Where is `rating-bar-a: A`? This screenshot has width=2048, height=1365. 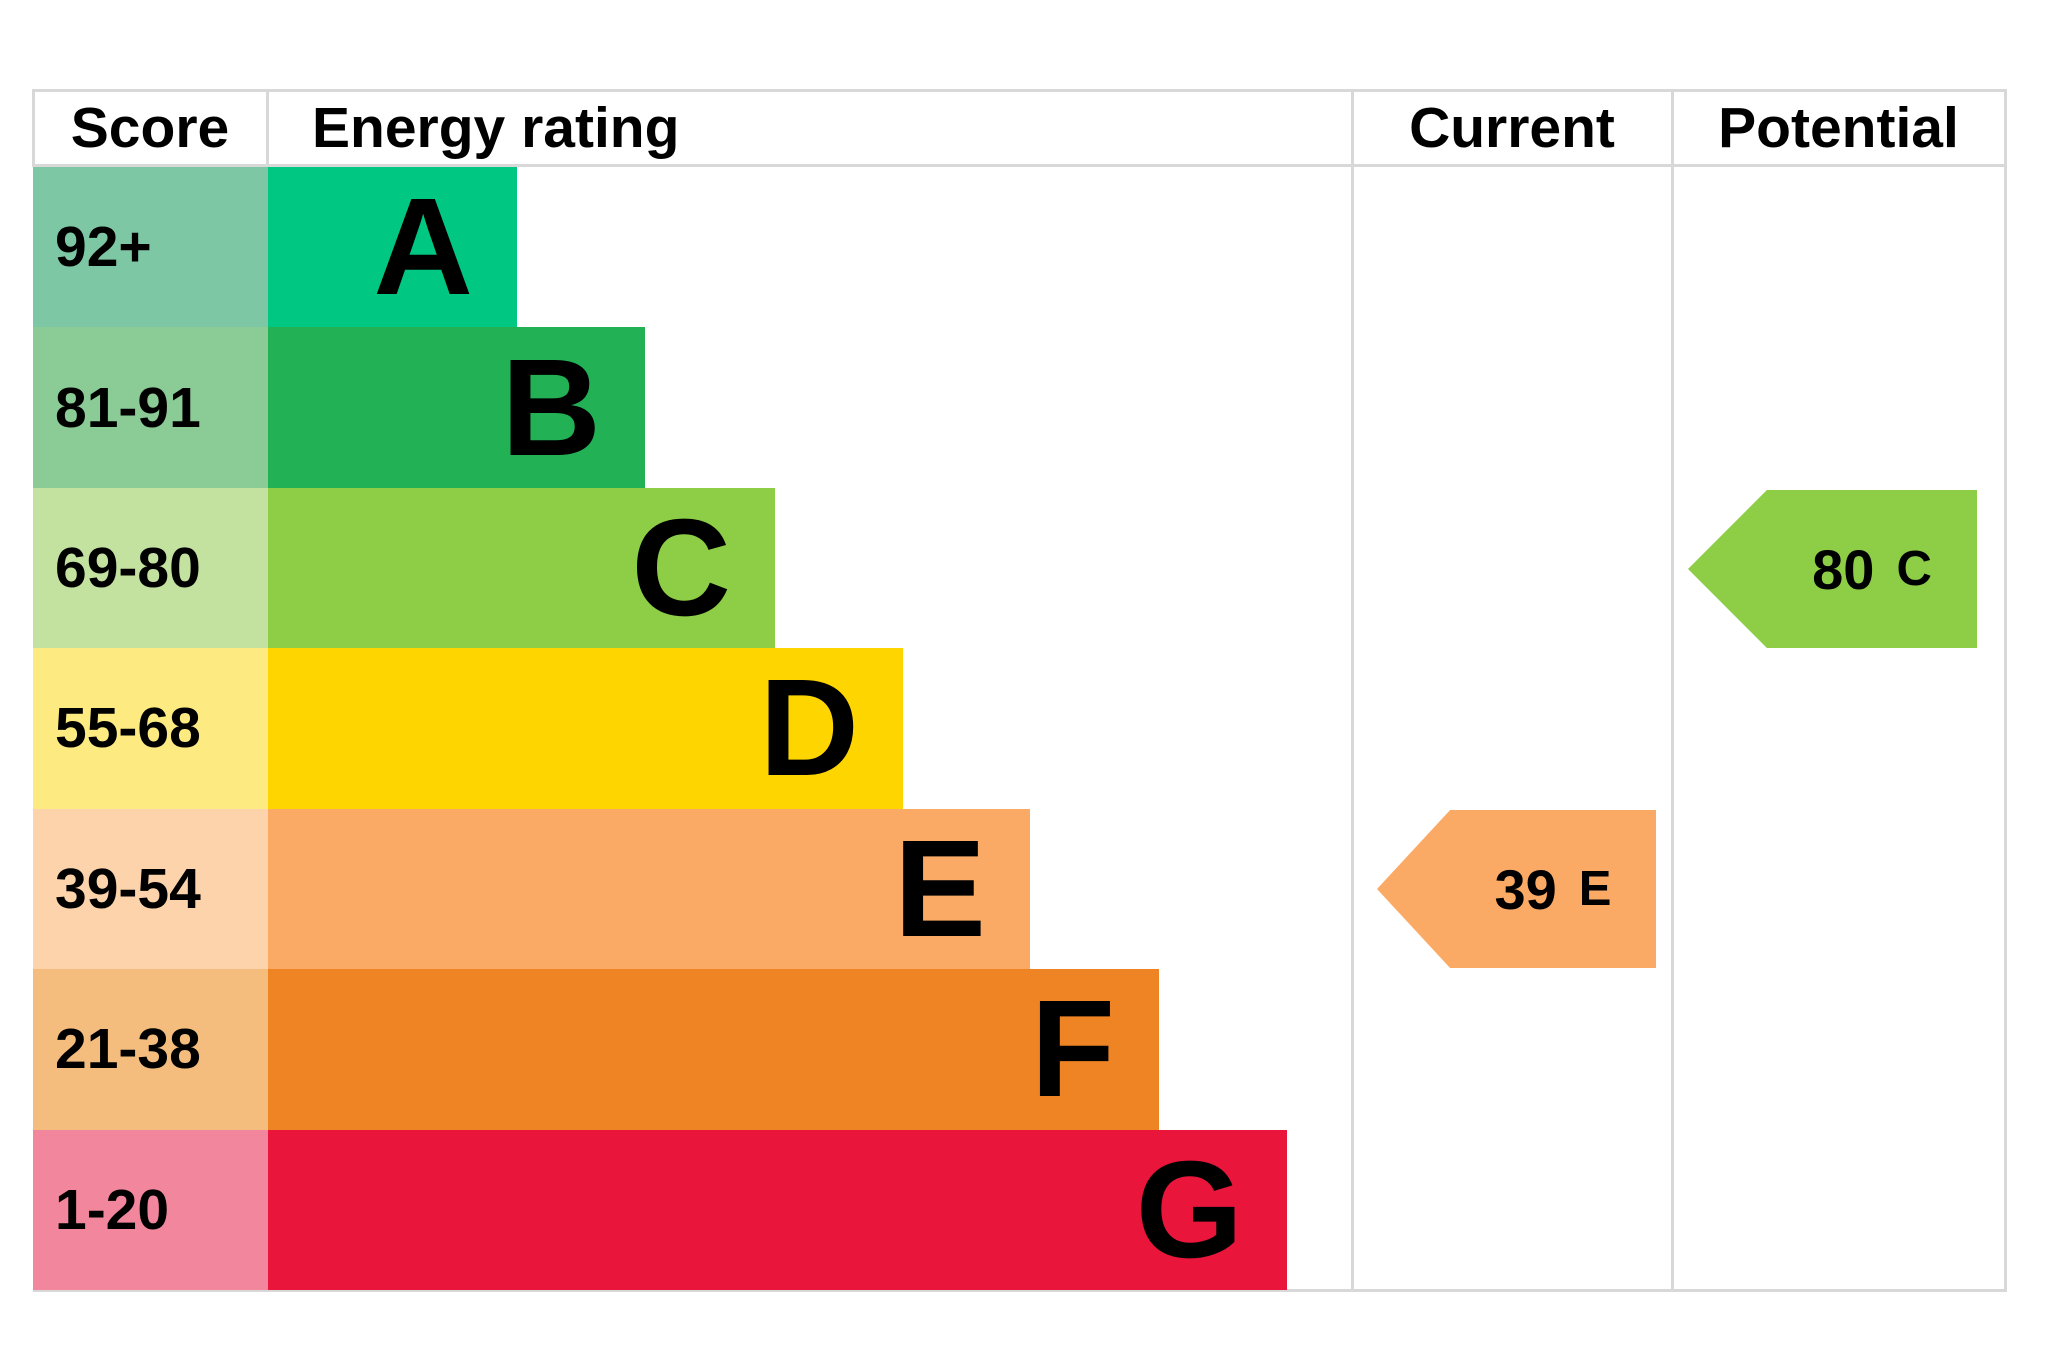 rating-bar-a: A is located at coordinates (392, 247).